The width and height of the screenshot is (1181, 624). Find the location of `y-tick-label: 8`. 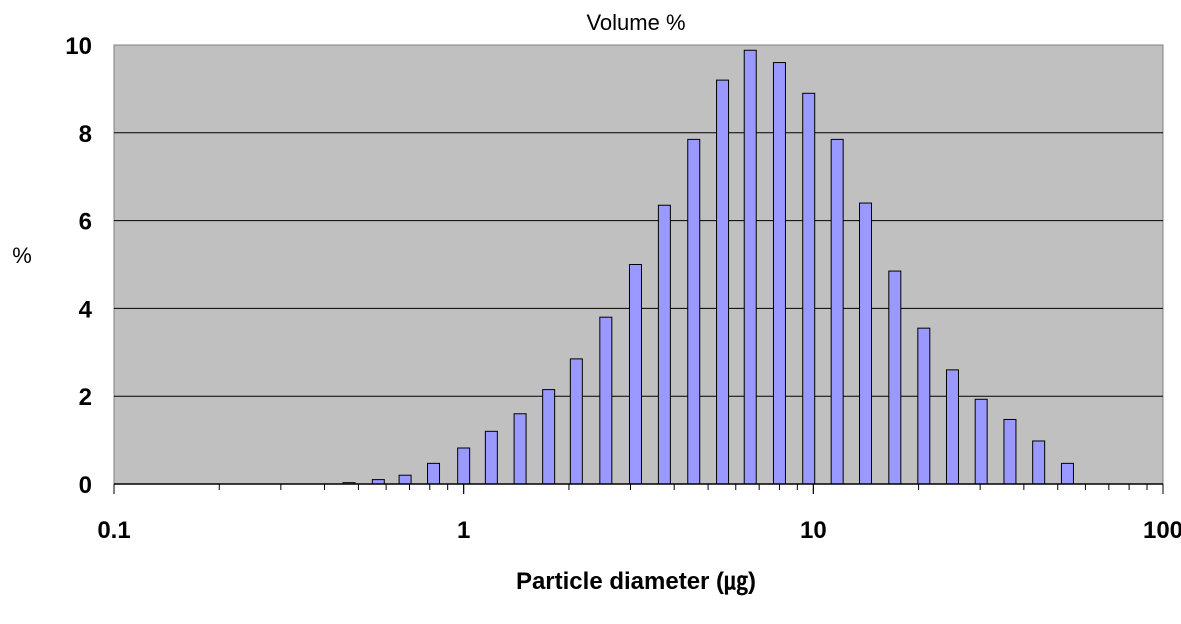

y-tick-label: 8 is located at coordinates (85, 134).